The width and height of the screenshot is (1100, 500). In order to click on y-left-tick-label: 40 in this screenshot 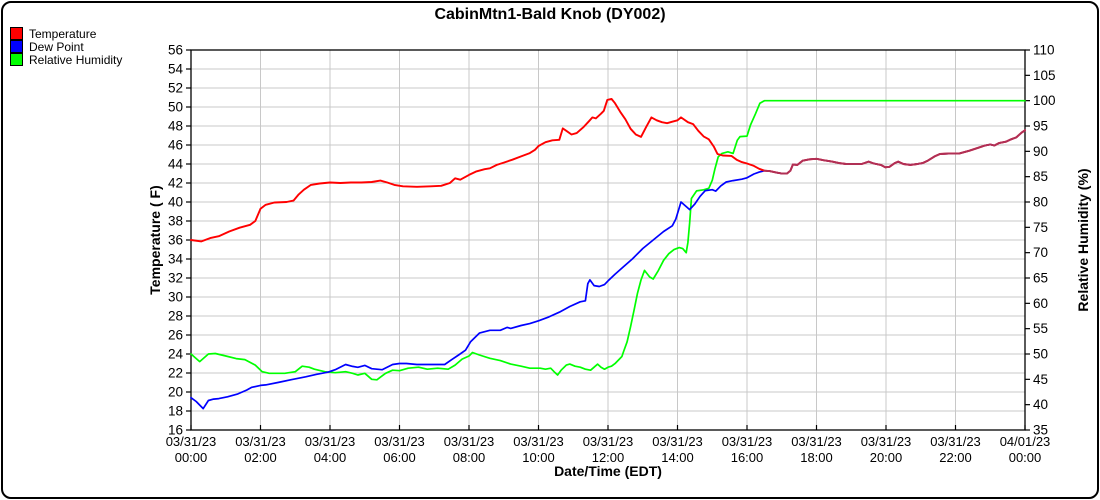, I will do `click(175, 202)`.